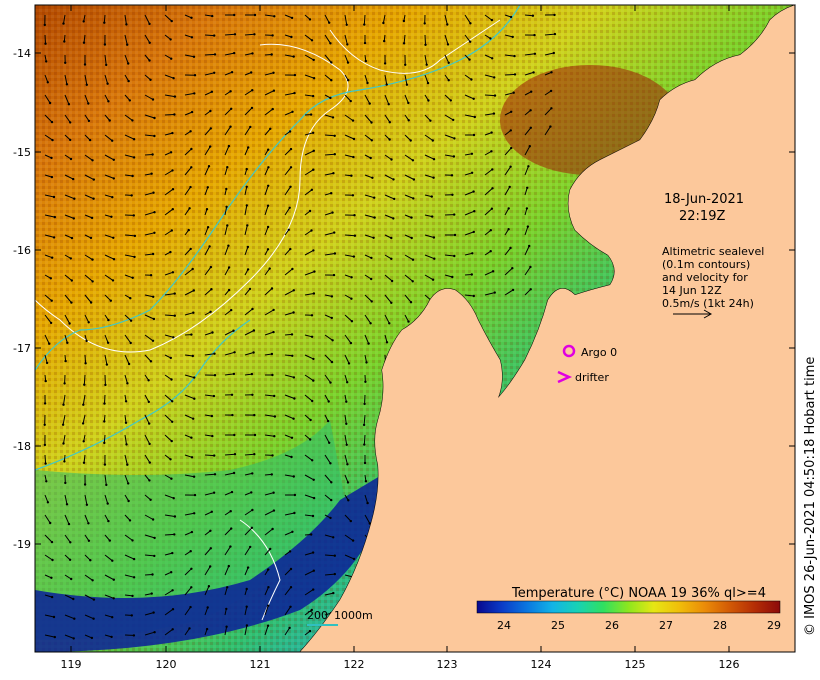 This screenshot has height=680, width=820. Describe the element at coordinates (810, 496) in the screenshot. I see `copyright-label: © IMOS 26-Jun-2021 04:50:18 Hobart time` at that location.